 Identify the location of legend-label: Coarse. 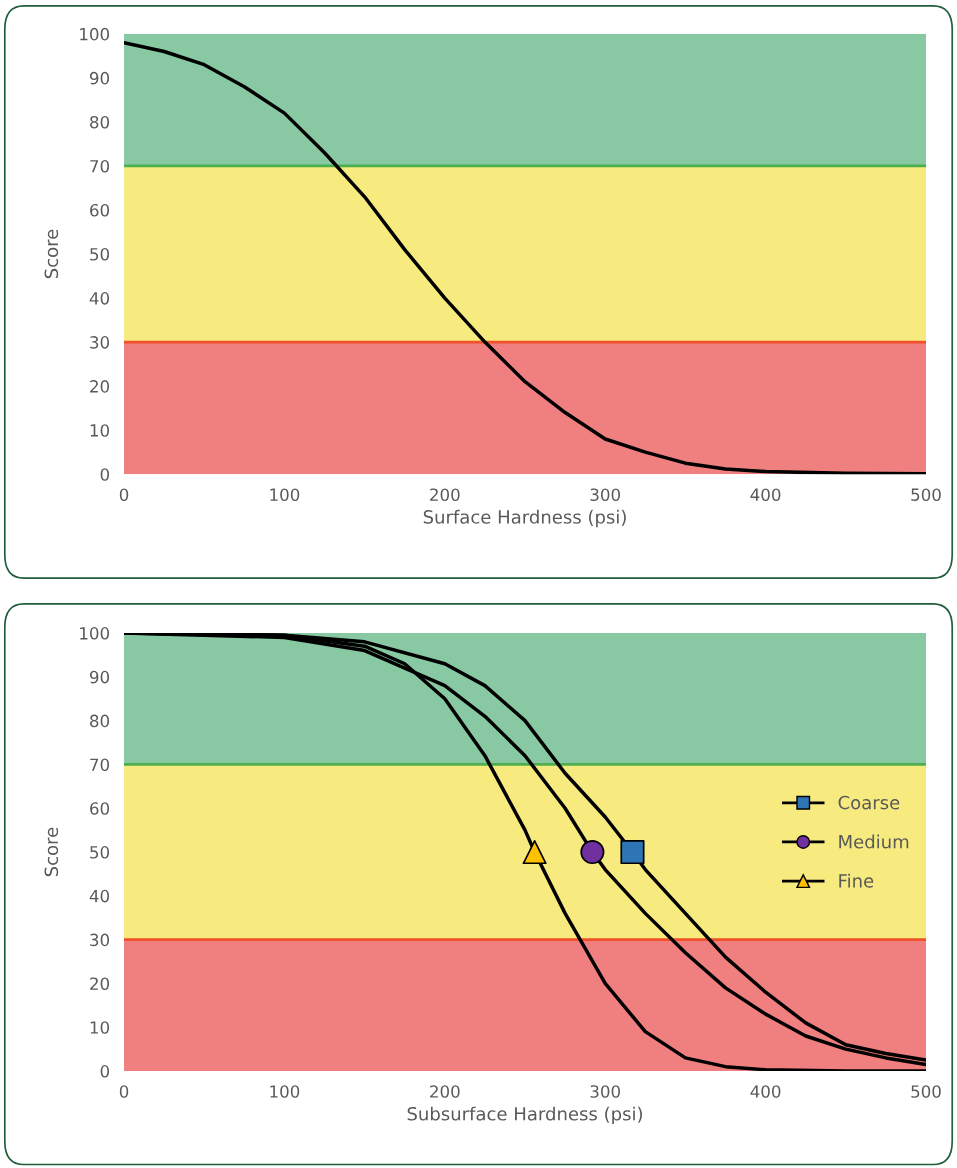
(869, 802).